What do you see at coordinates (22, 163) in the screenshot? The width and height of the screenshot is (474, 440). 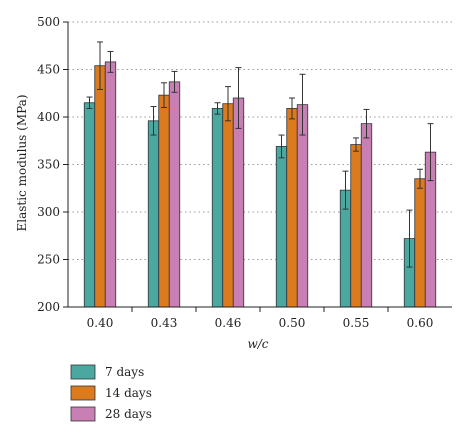 I see `y-axis-label: Elastic modulus (MPa)` at bounding box center [22, 163].